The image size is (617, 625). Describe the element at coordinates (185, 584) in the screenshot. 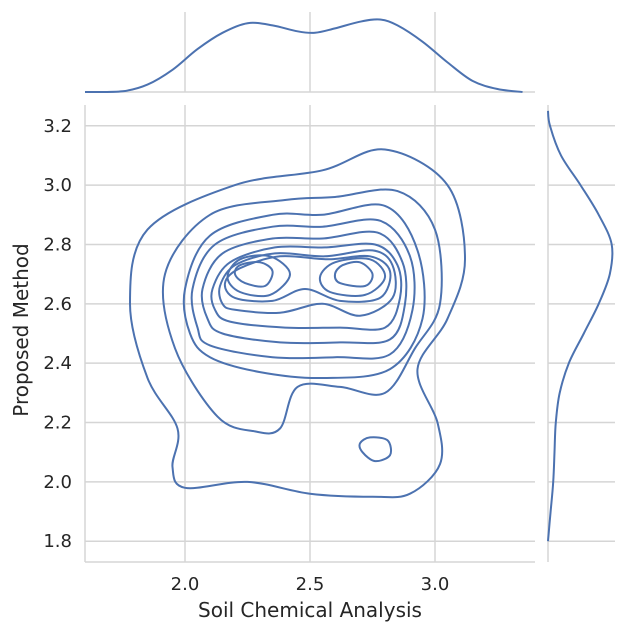

I see `x-tick-label: 2.0` at that location.